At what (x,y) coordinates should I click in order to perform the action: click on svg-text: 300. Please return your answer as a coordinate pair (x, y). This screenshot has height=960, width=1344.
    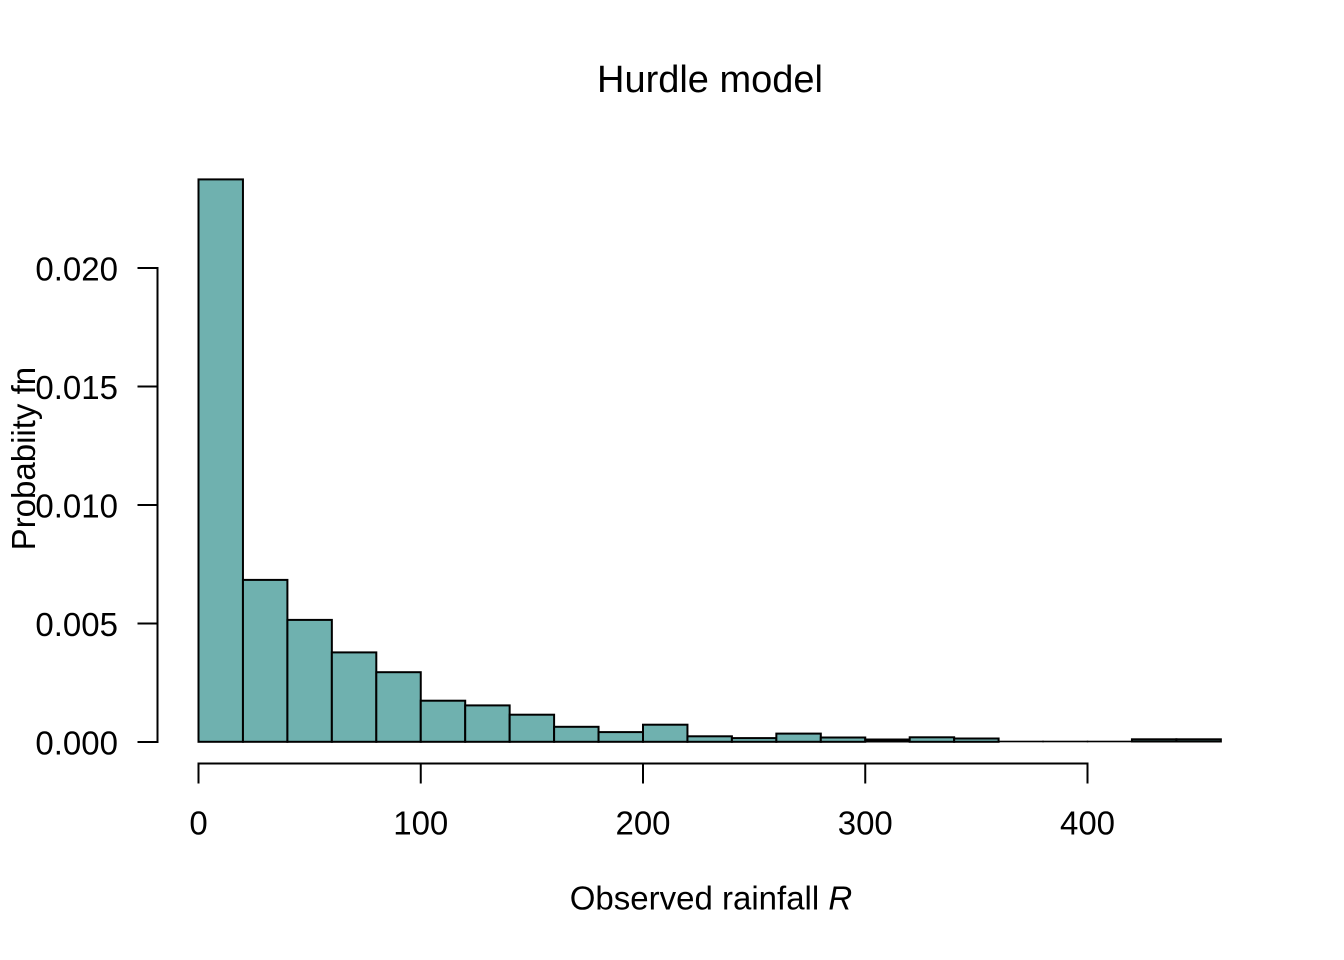
    Looking at the image, I should click on (865, 823).